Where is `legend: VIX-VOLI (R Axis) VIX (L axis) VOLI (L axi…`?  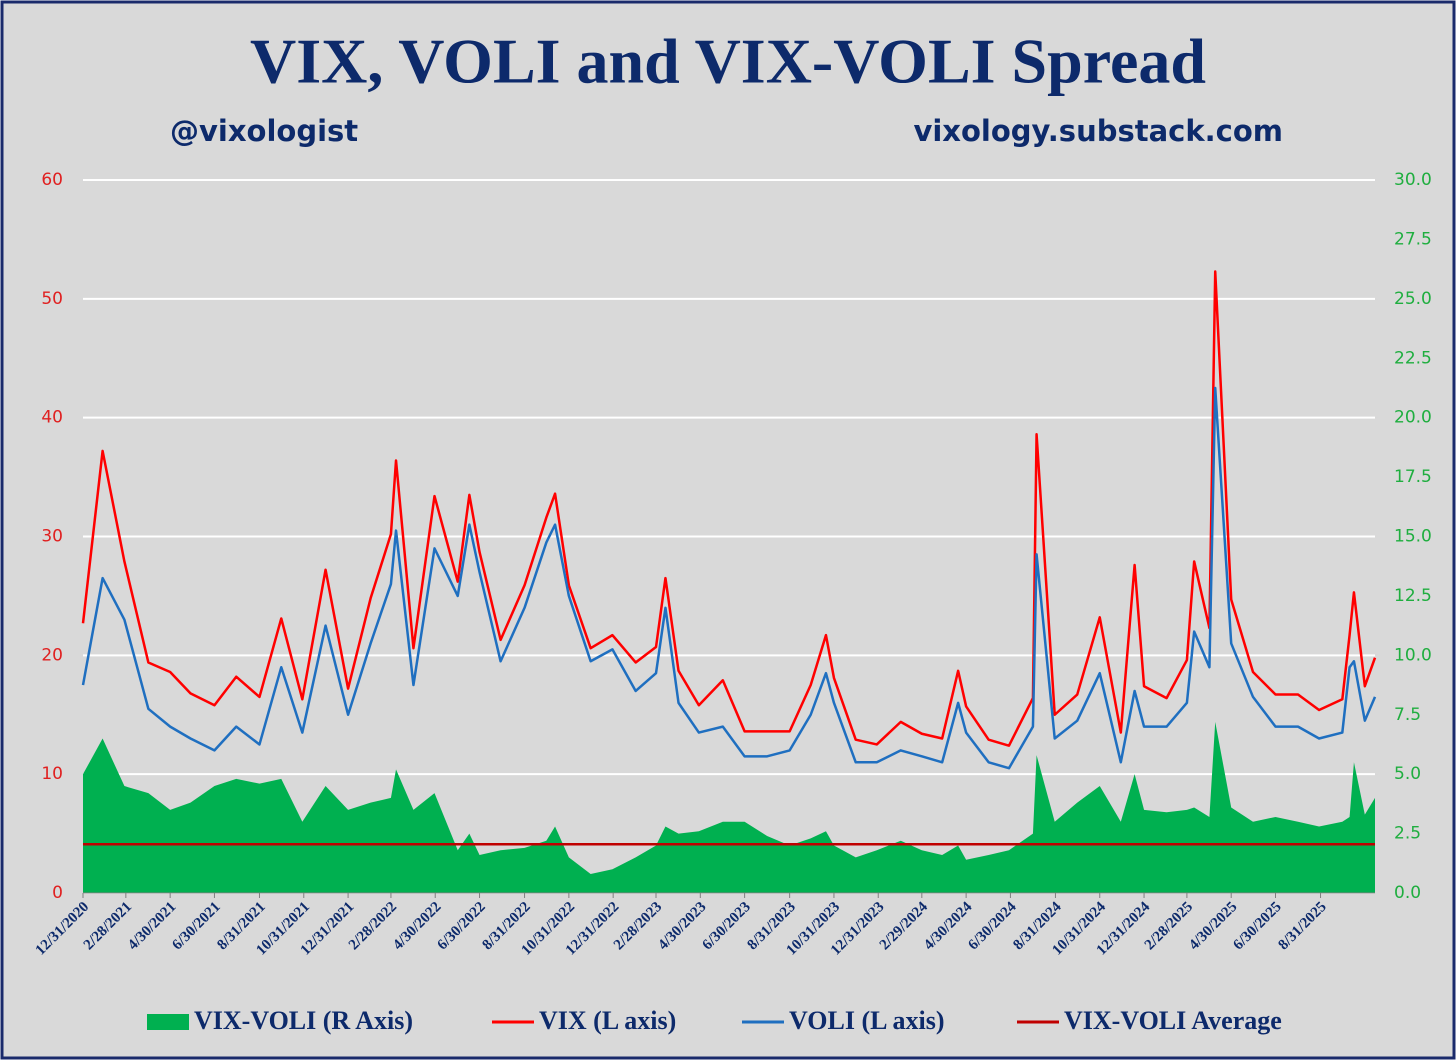 legend: VIX-VOLI (R Axis) VIX (L axis) VOLI (L axi… is located at coordinates (714, 1020).